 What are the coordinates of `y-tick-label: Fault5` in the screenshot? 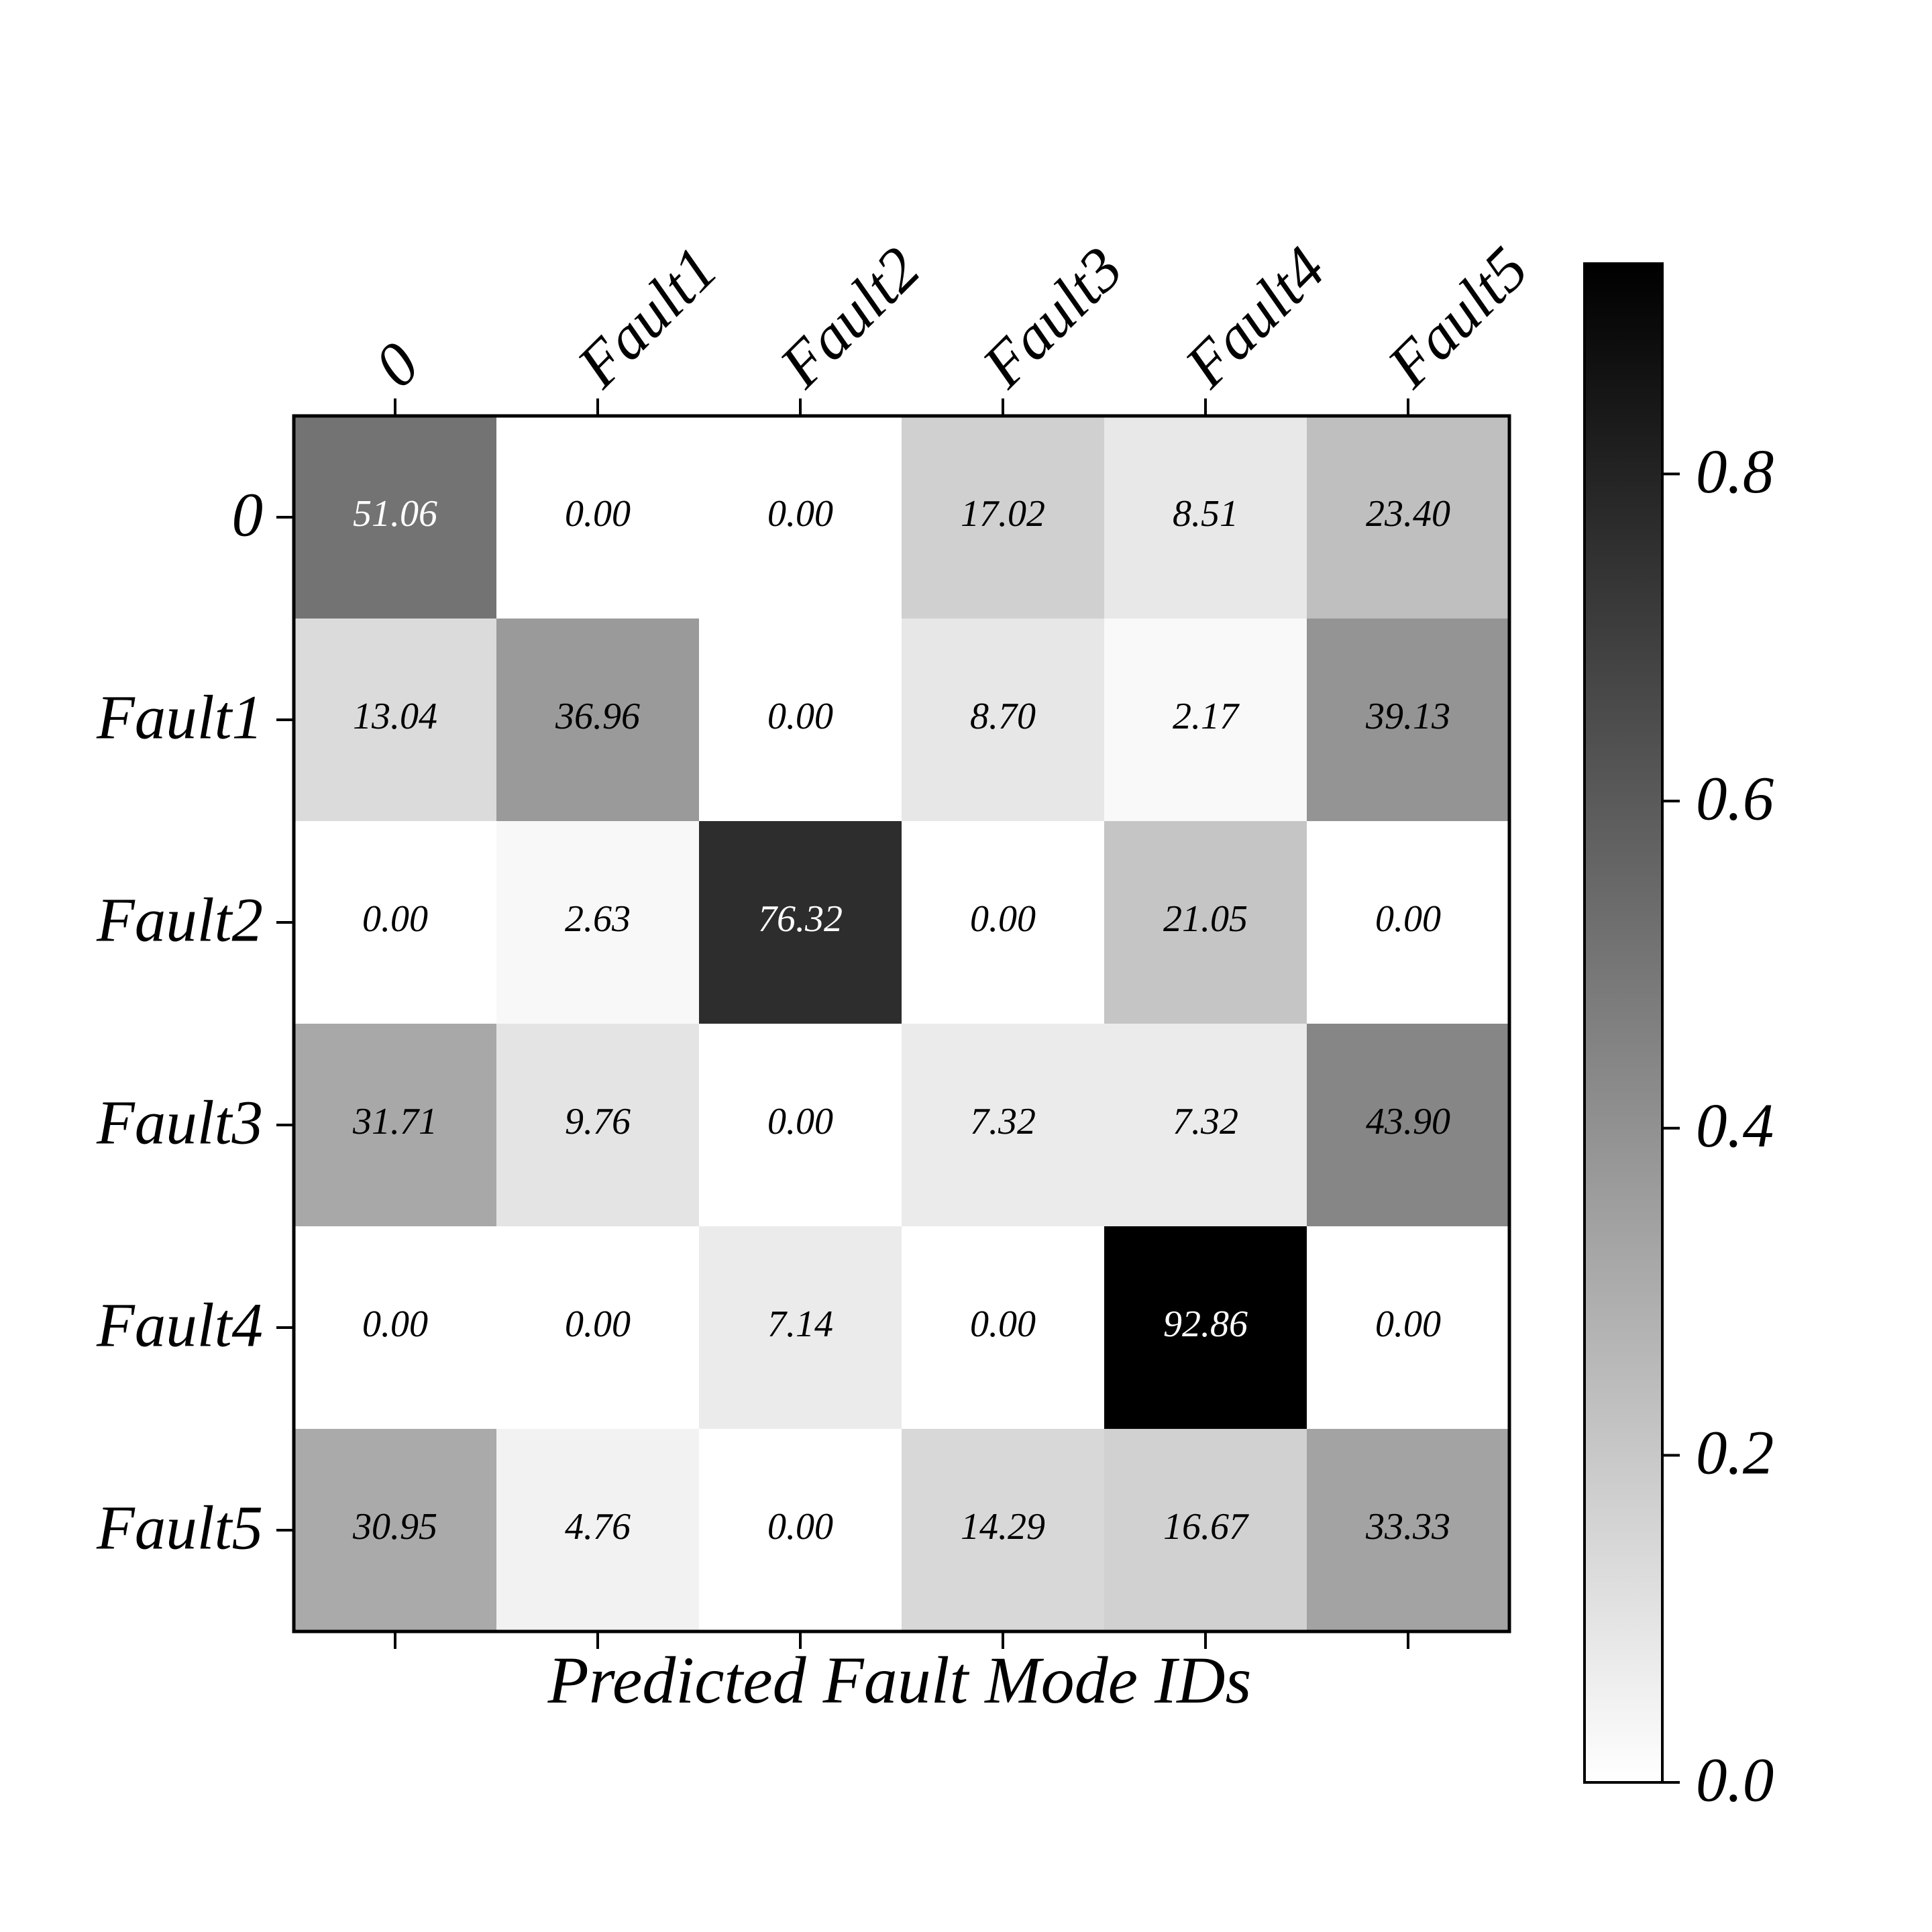 It's located at (179, 1527).